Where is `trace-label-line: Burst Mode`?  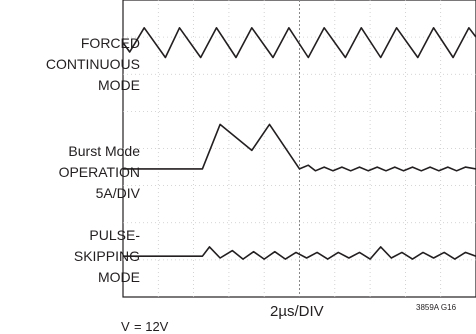
trace-label-line: Burst Mode is located at coordinates (104, 151).